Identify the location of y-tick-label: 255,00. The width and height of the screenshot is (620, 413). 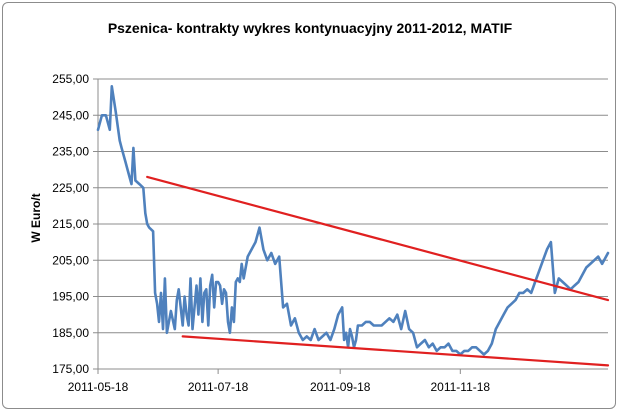
(70, 79).